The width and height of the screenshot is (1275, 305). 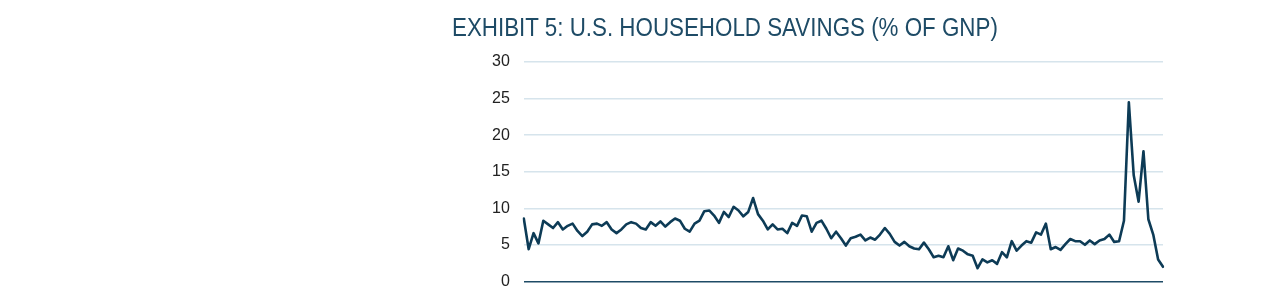 What do you see at coordinates (505, 244) in the screenshot?
I see `y-tick-label: 5` at bounding box center [505, 244].